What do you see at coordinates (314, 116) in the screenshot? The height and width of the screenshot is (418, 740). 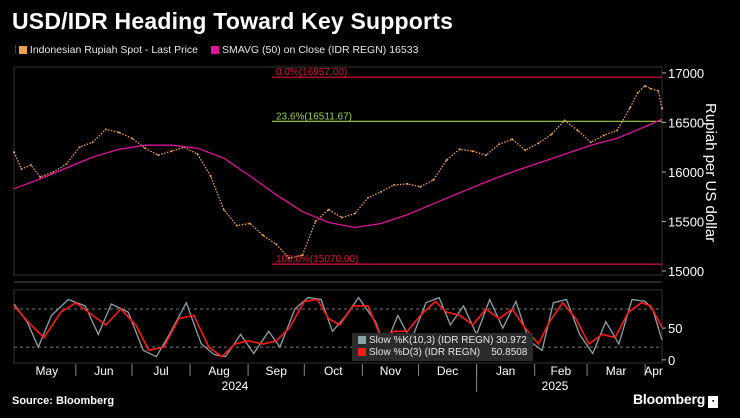 I see `fib-23-6-label: 23.6%(16511.67)` at bounding box center [314, 116].